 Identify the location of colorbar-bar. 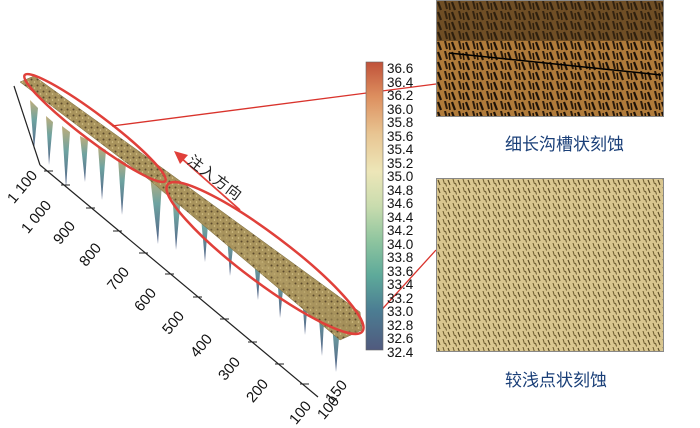
(374, 206).